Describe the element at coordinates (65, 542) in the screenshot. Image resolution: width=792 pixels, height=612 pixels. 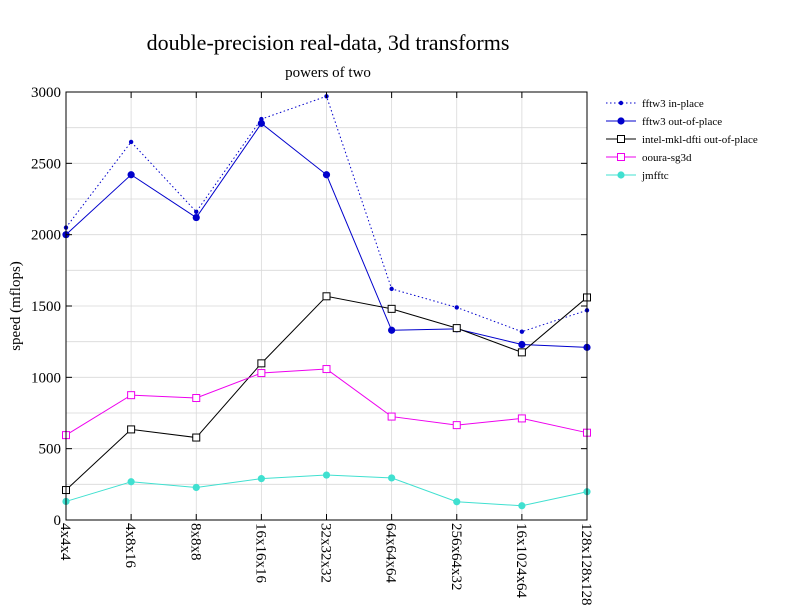
I see `x-tick-label: 4x4x4` at that location.